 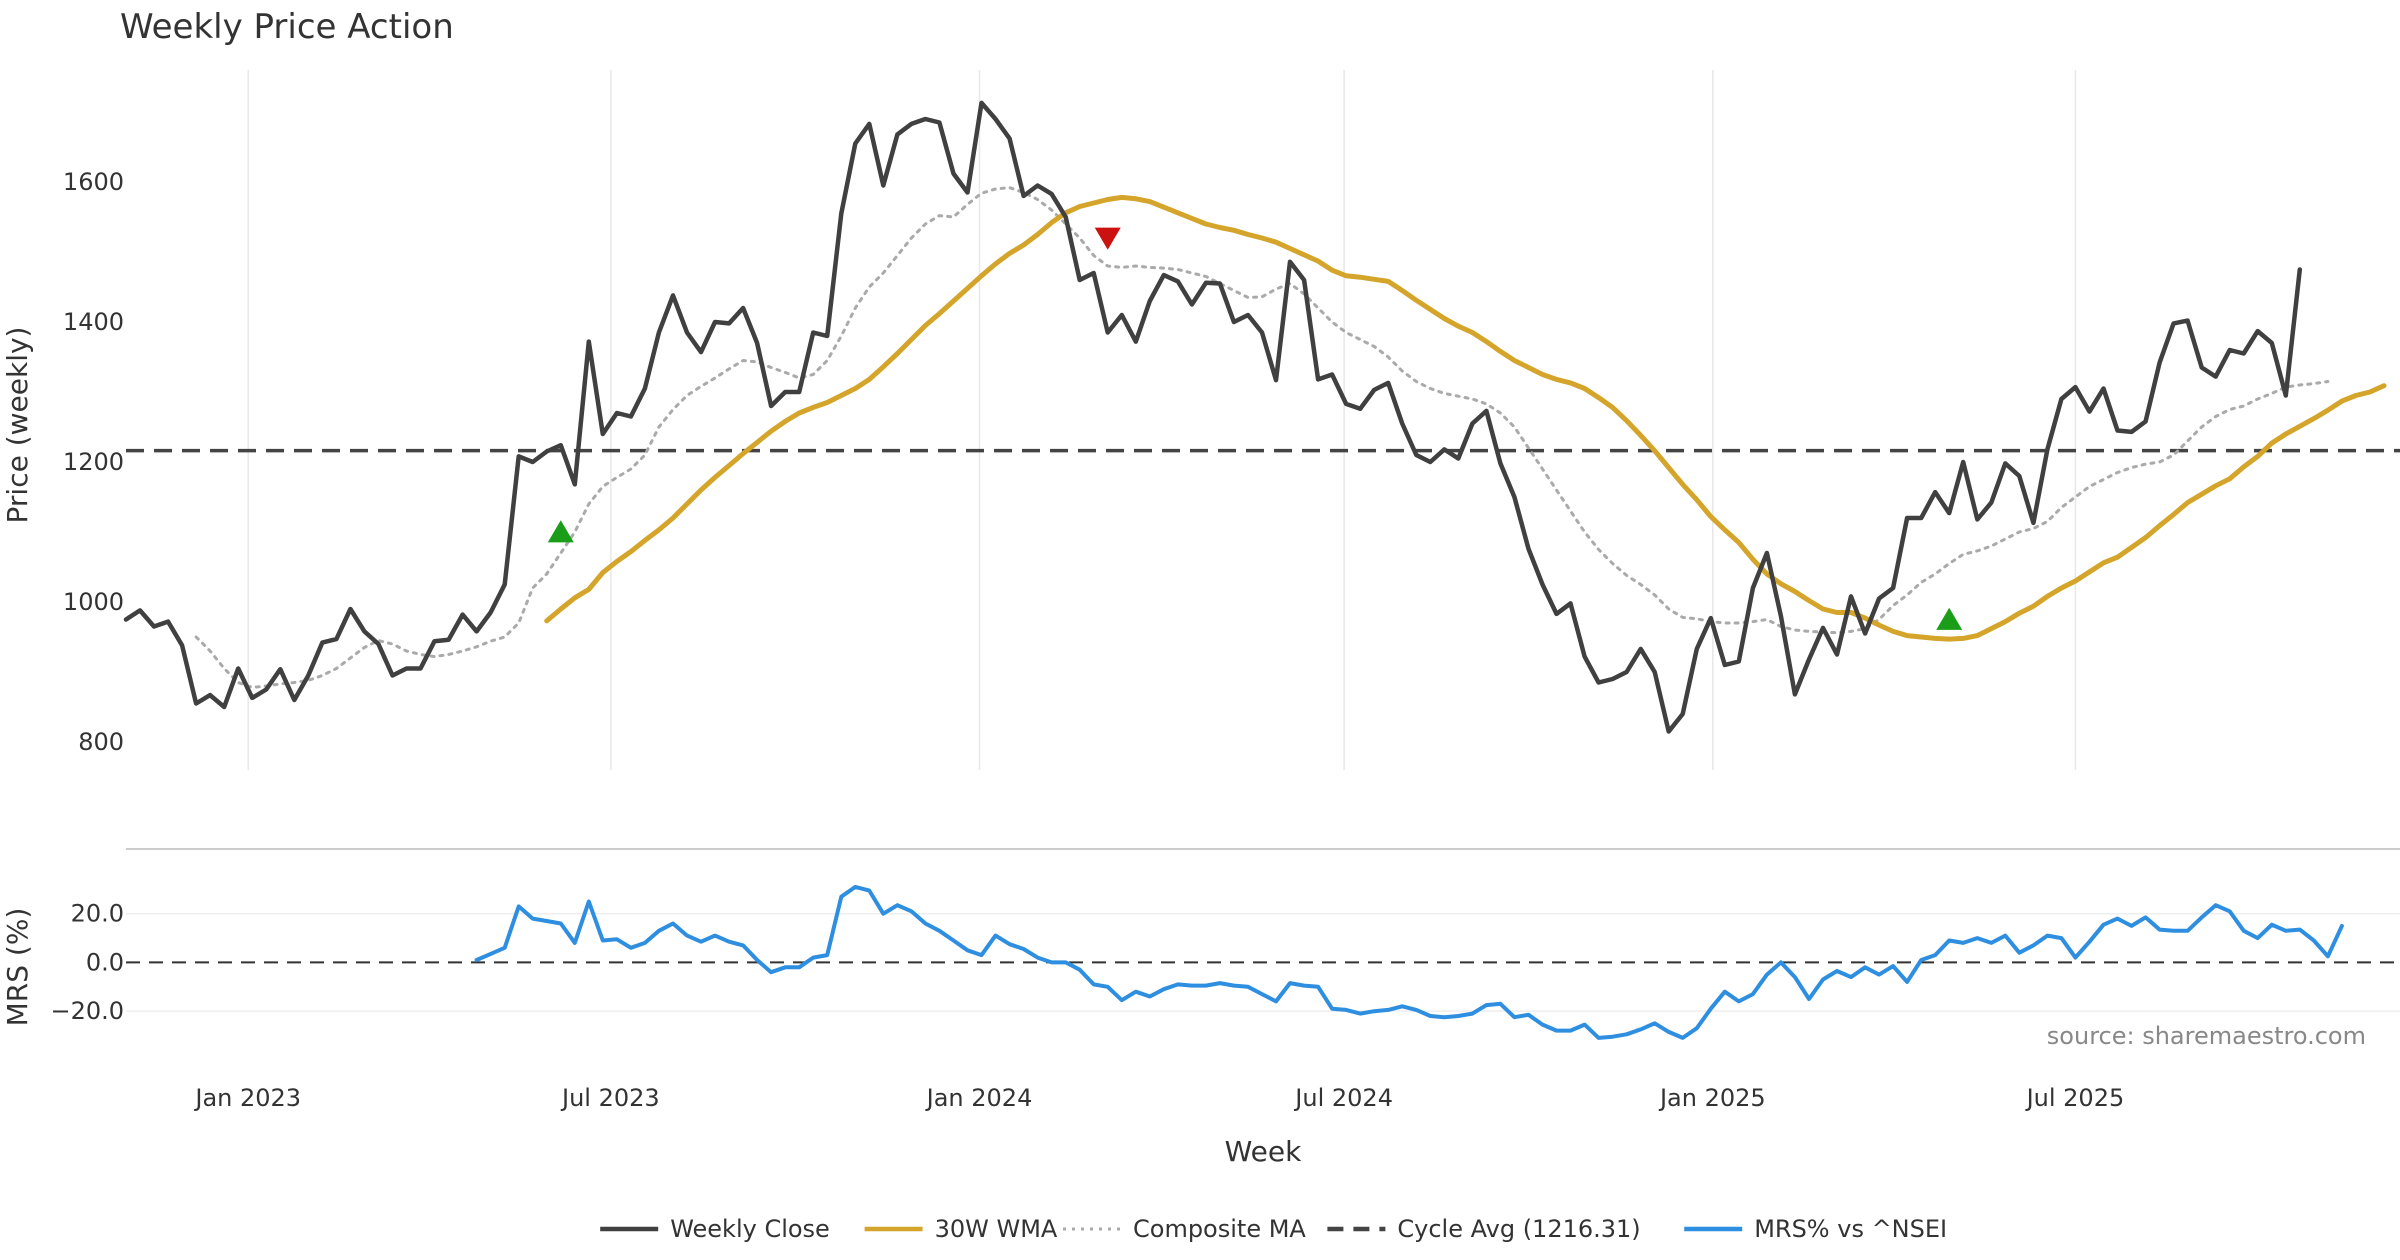 What do you see at coordinates (1850, 1229) in the screenshot?
I see `legend-label: MRS% vs ^NSEI` at bounding box center [1850, 1229].